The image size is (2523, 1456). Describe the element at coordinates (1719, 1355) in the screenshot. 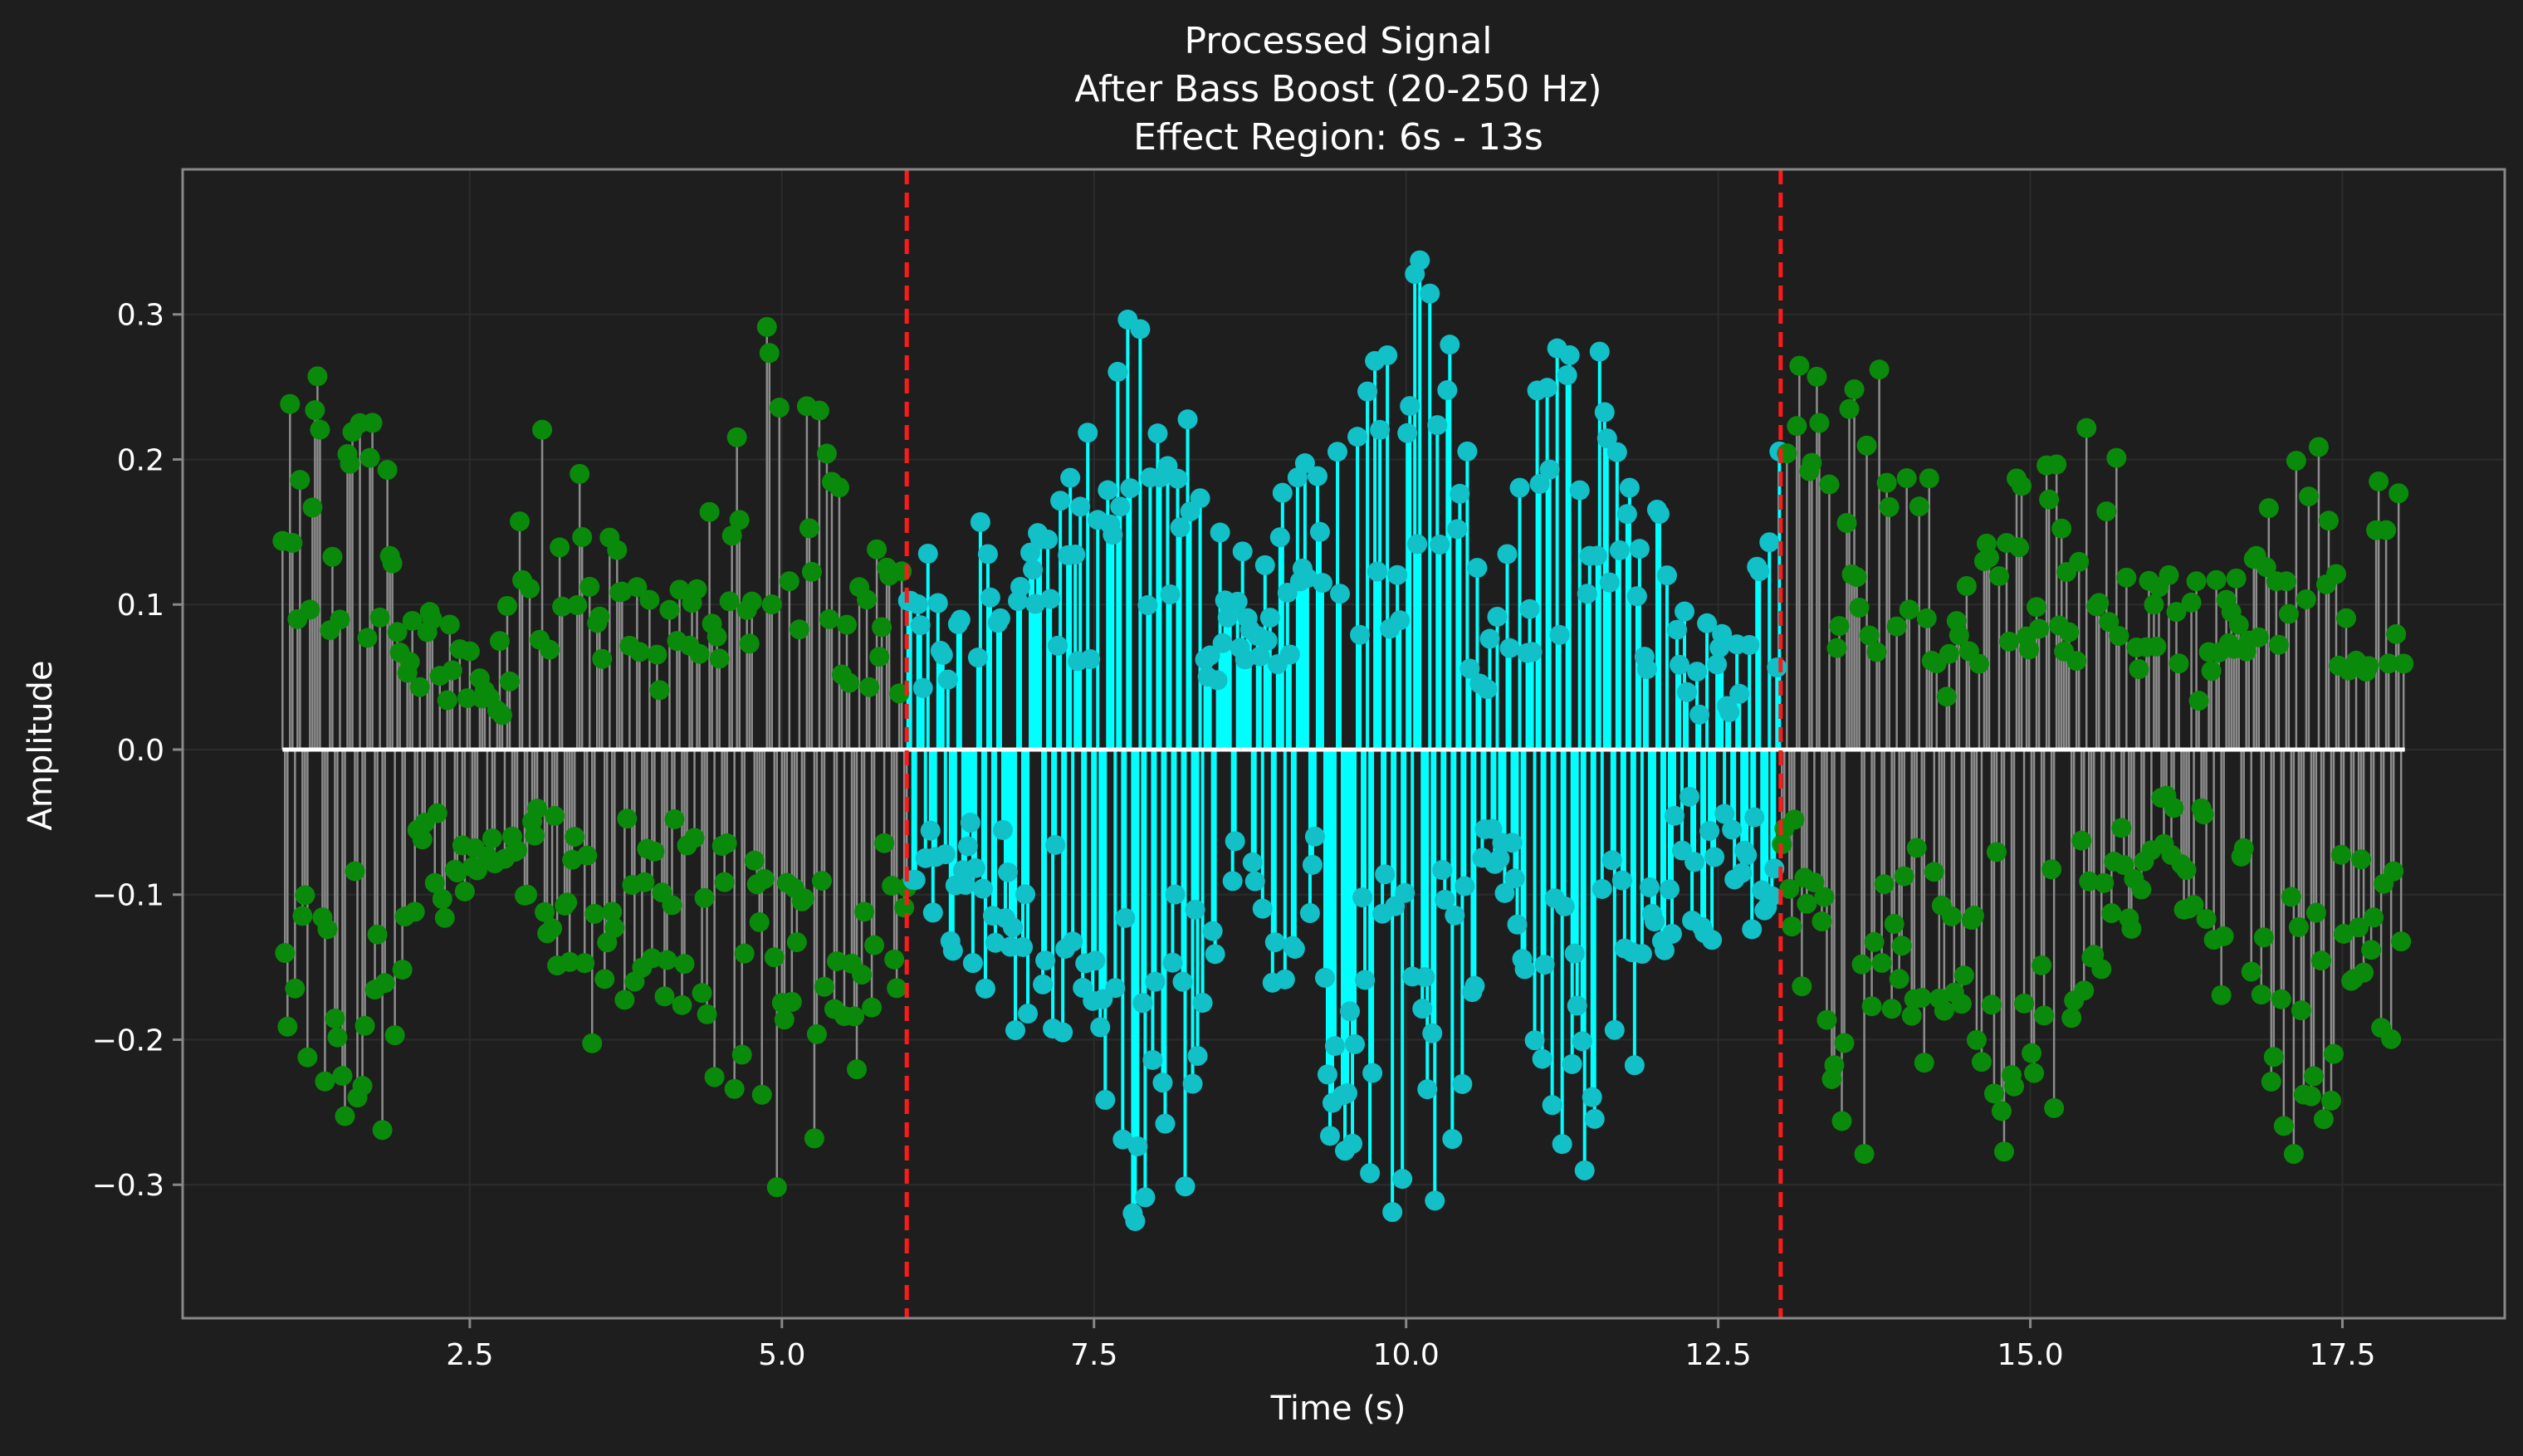

I see `x-tick-label: 12.5` at that location.